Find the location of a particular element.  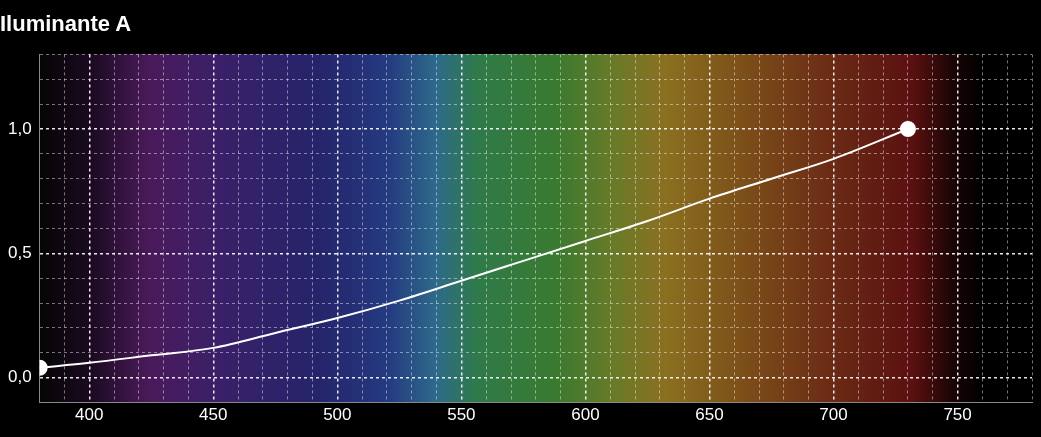

x-tick-label: 450 is located at coordinates (213, 415).